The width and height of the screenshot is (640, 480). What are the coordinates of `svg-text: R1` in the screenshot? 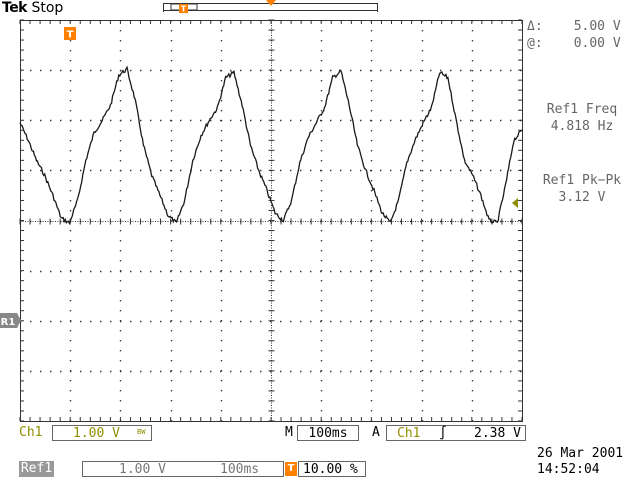 It's located at (8, 322).